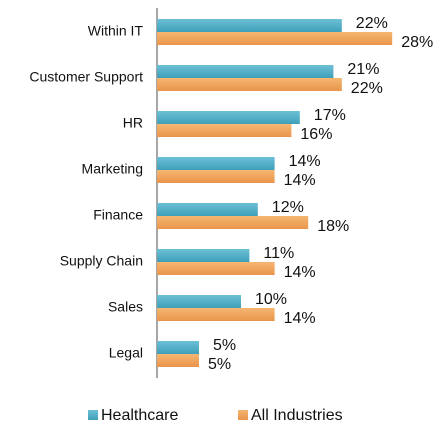 This screenshot has height=430, width=436. What do you see at coordinates (333, 226) in the screenshot?
I see `value-label: 18%` at bounding box center [333, 226].